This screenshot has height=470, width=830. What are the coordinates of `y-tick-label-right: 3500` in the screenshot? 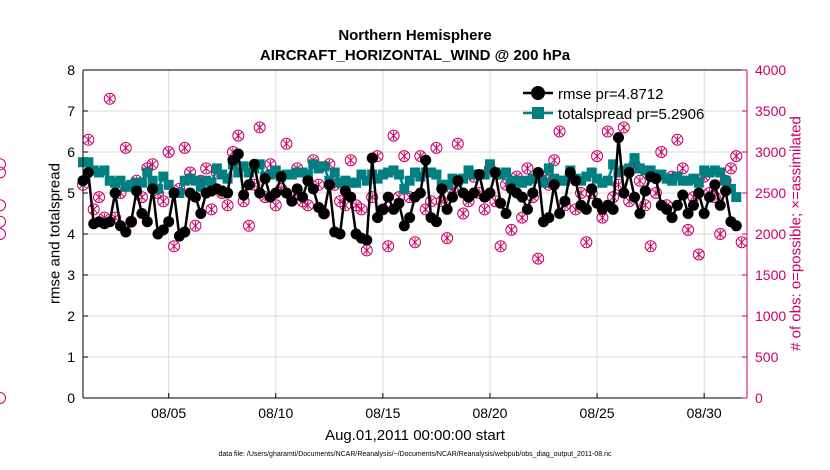 It's located at (770, 111).